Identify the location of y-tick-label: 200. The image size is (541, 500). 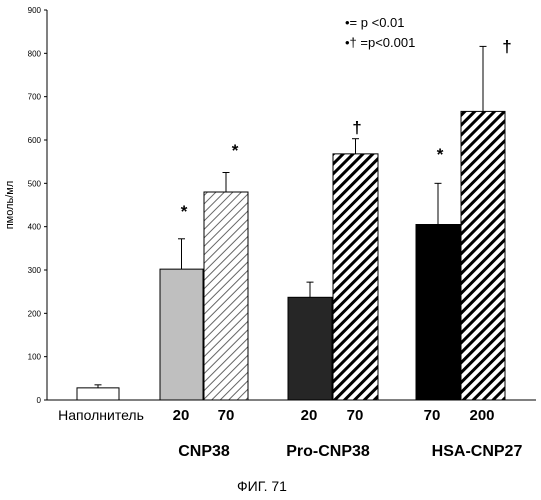
(35, 313).